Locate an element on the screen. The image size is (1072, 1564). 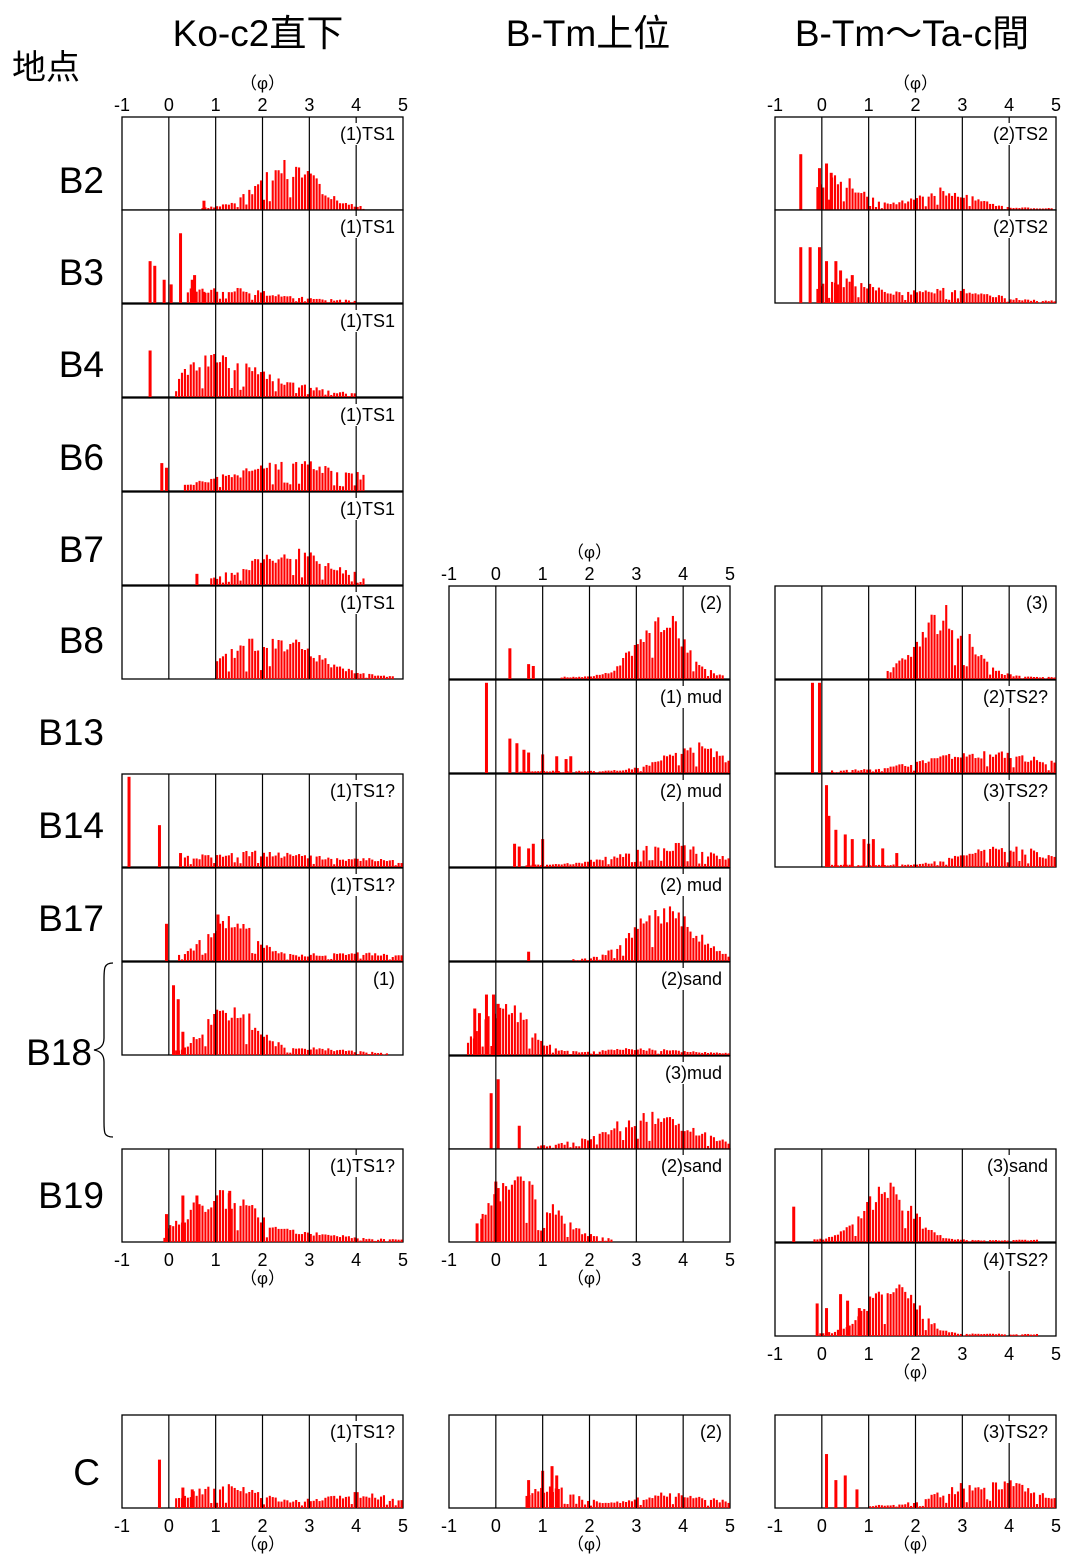
tick-label: 4 is located at coordinates (1009, 105).